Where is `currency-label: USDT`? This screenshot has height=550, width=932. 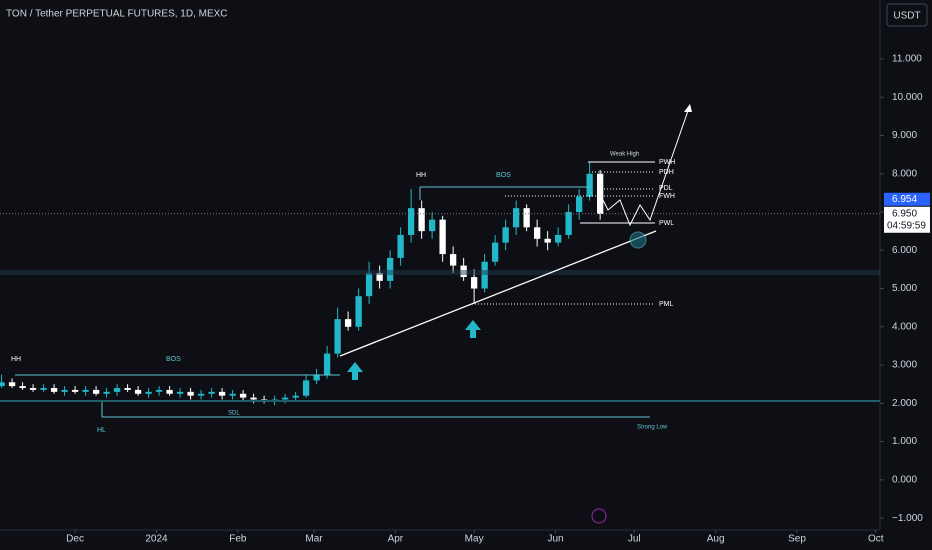 currency-label: USDT is located at coordinates (906, 16).